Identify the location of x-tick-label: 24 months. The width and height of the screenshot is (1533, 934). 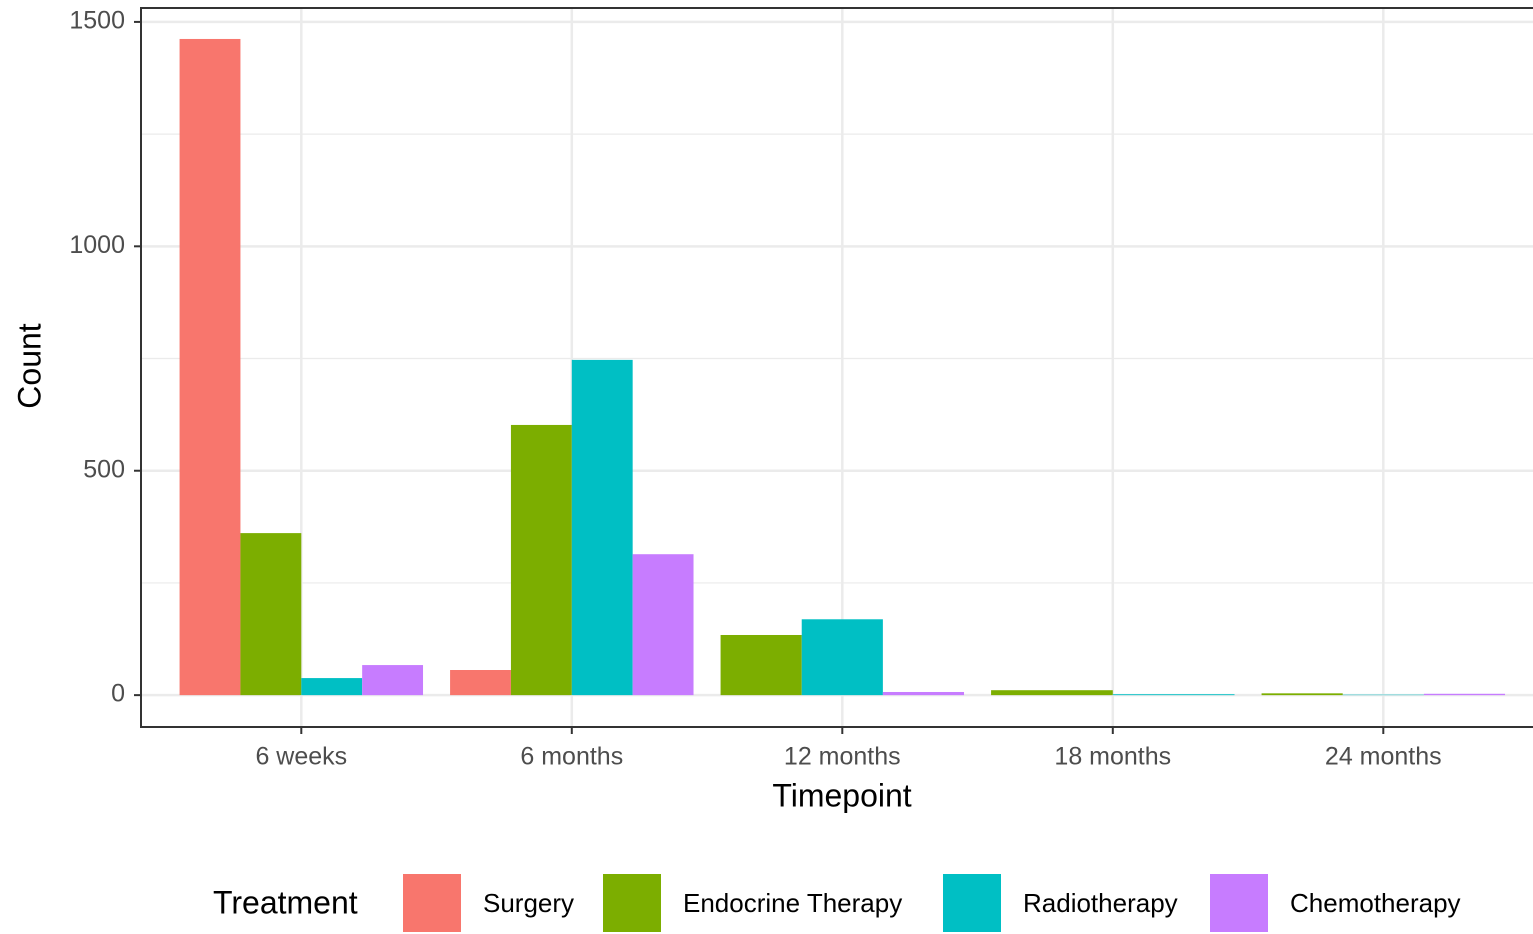
(1383, 757).